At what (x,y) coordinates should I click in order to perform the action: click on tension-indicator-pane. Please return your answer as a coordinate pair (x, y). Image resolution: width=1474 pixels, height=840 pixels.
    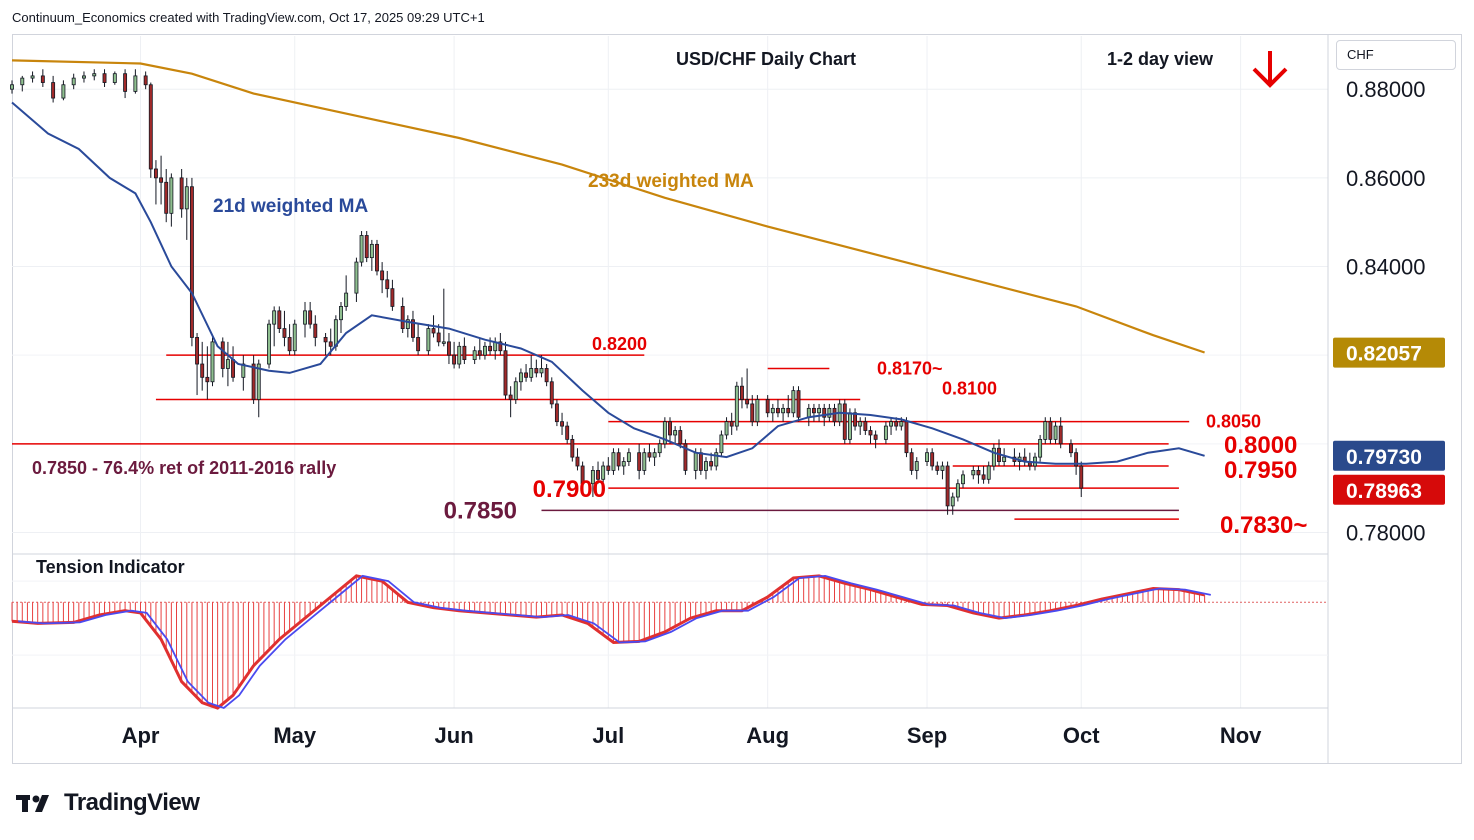
    Looking at the image, I should click on (669, 642).